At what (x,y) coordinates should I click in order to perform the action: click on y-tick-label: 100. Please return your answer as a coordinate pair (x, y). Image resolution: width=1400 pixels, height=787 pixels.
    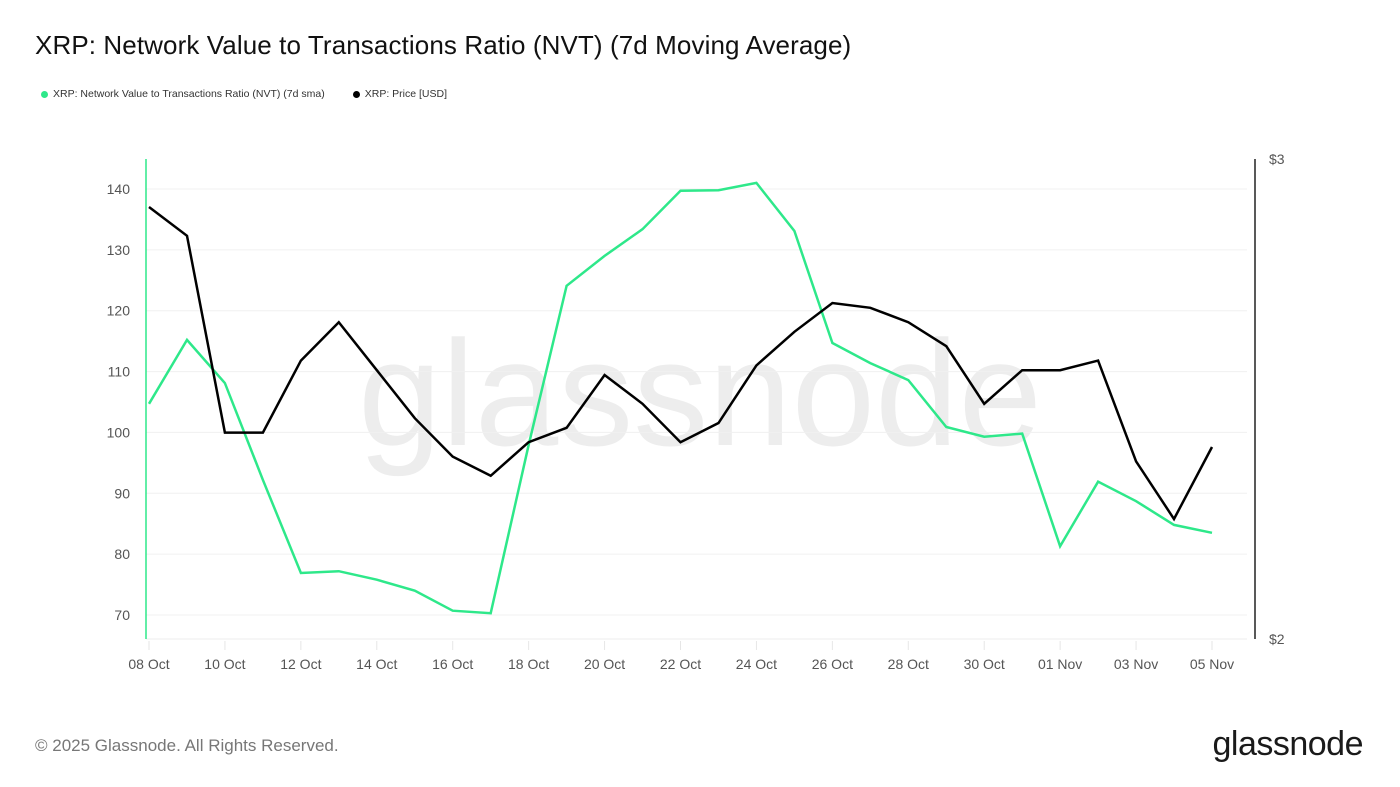
    Looking at the image, I should click on (119, 432).